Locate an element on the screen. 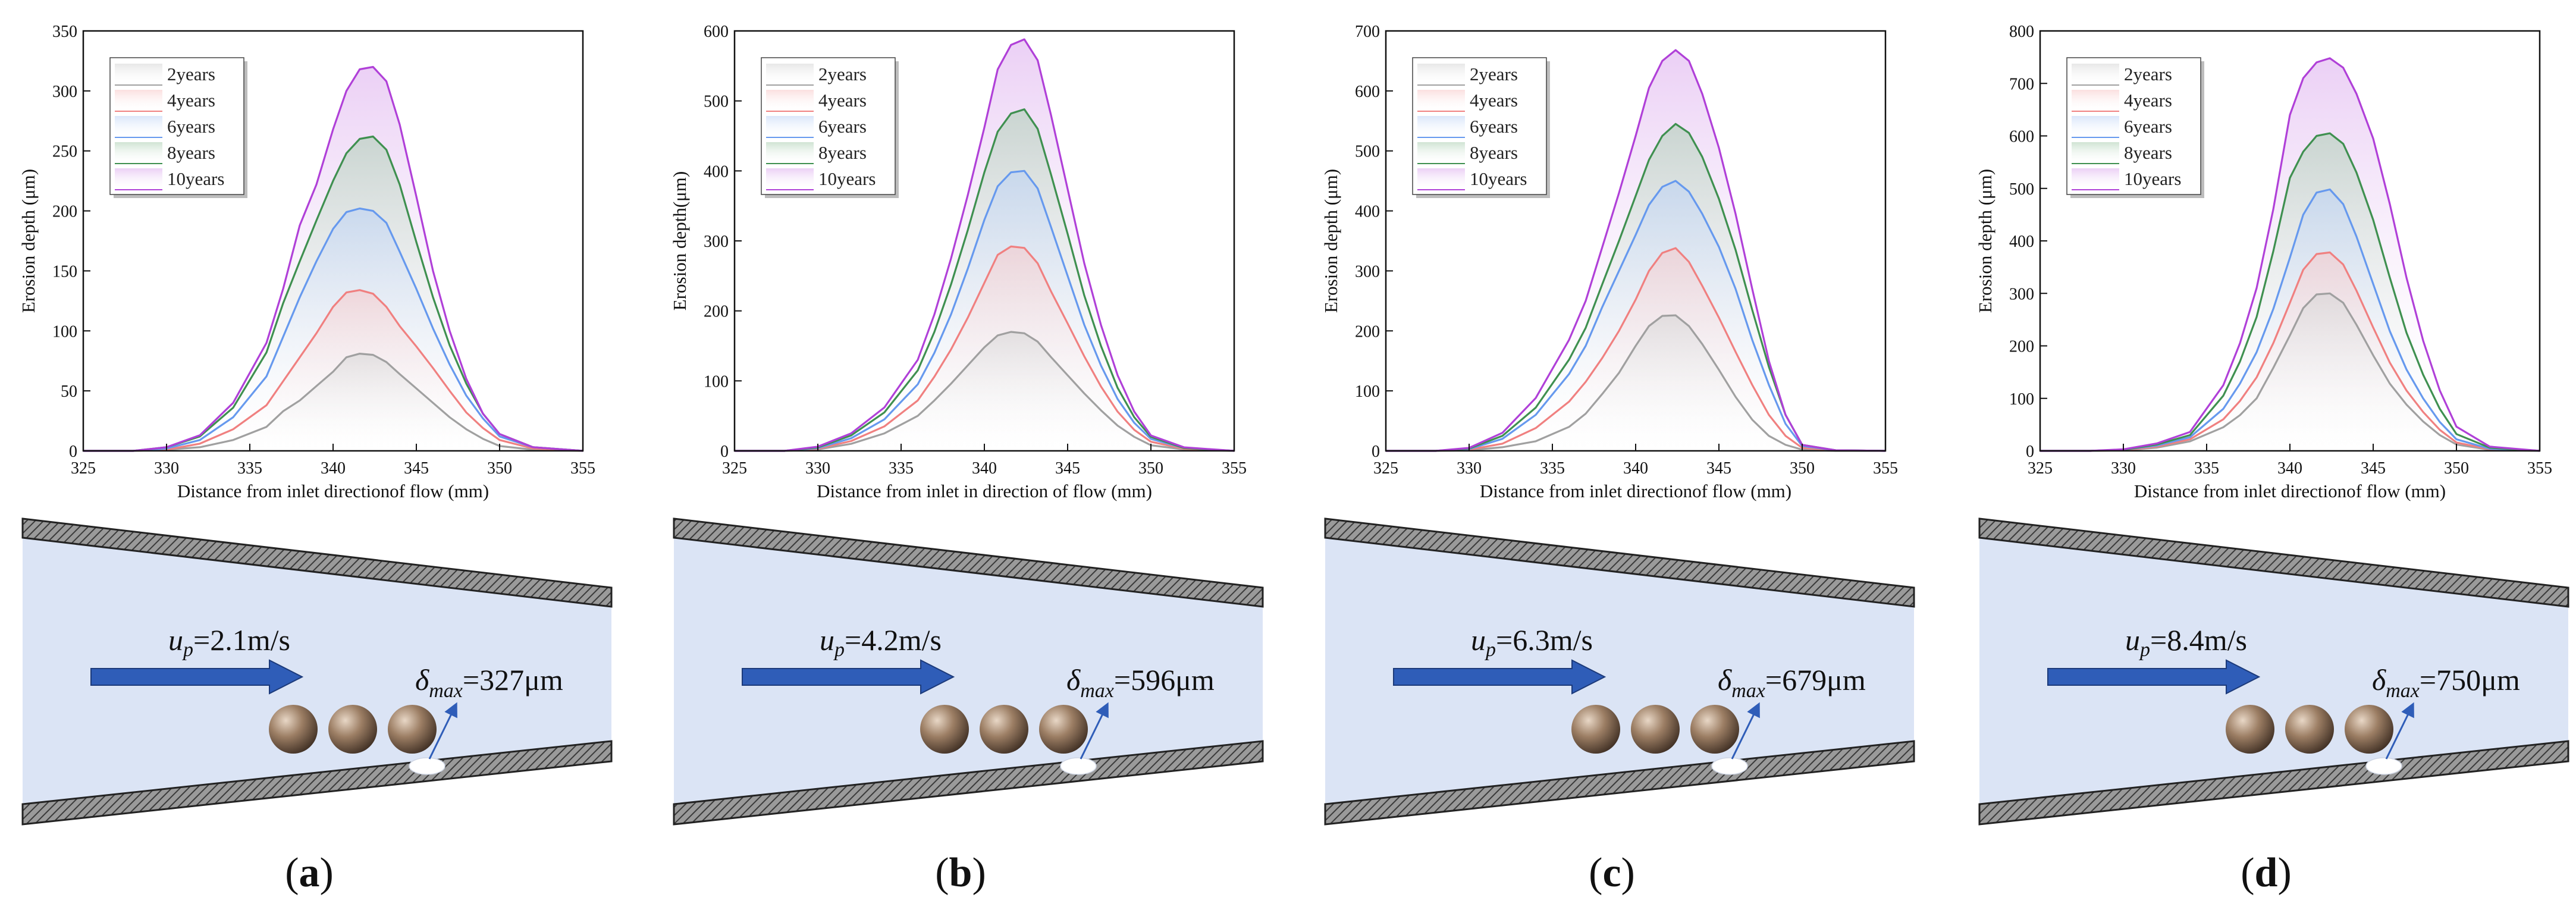  y-tick-label: 400 is located at coordinates (1367, 212).